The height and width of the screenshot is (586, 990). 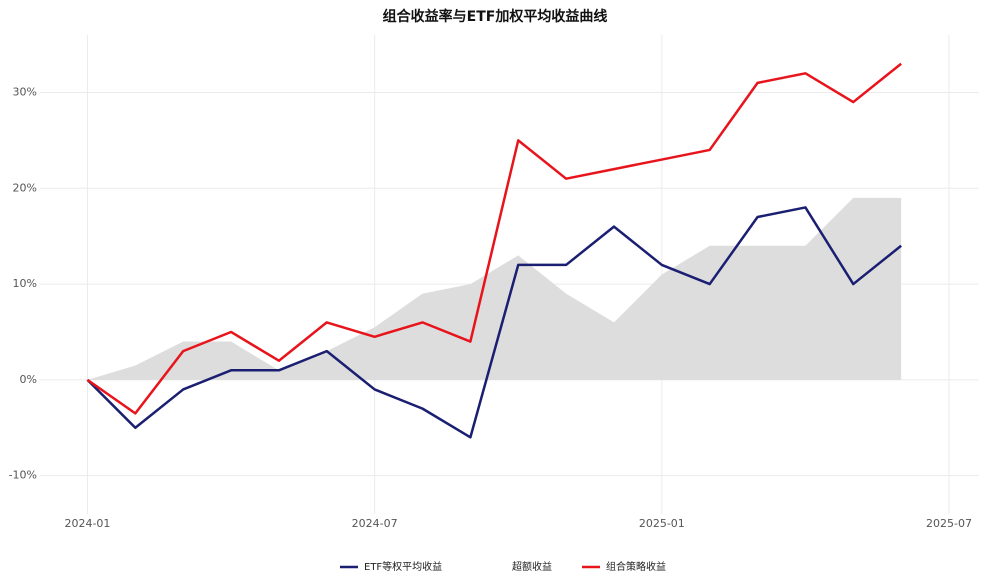 I want to click on y-tick-label: -10%, so click(x=23, y=475).